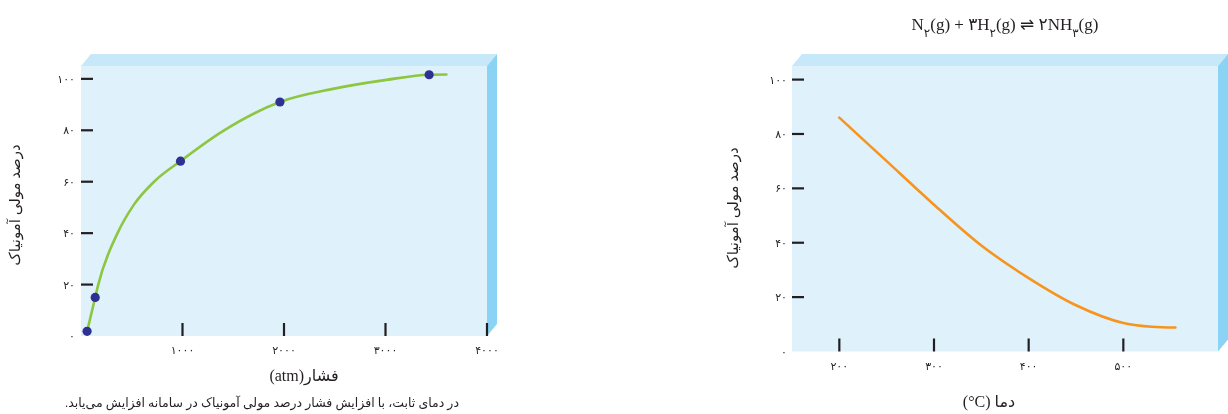 Image resolution: width=1228 pixels, height=414 pixels. What do you see at coordinates (262, 403) in the screenshot?
I see `text: در دمای ثابت، با افزایش فشار درصد مولی آمونیاک در سامانه افزایش می‌یابد.` at bounding box center [262, 403].